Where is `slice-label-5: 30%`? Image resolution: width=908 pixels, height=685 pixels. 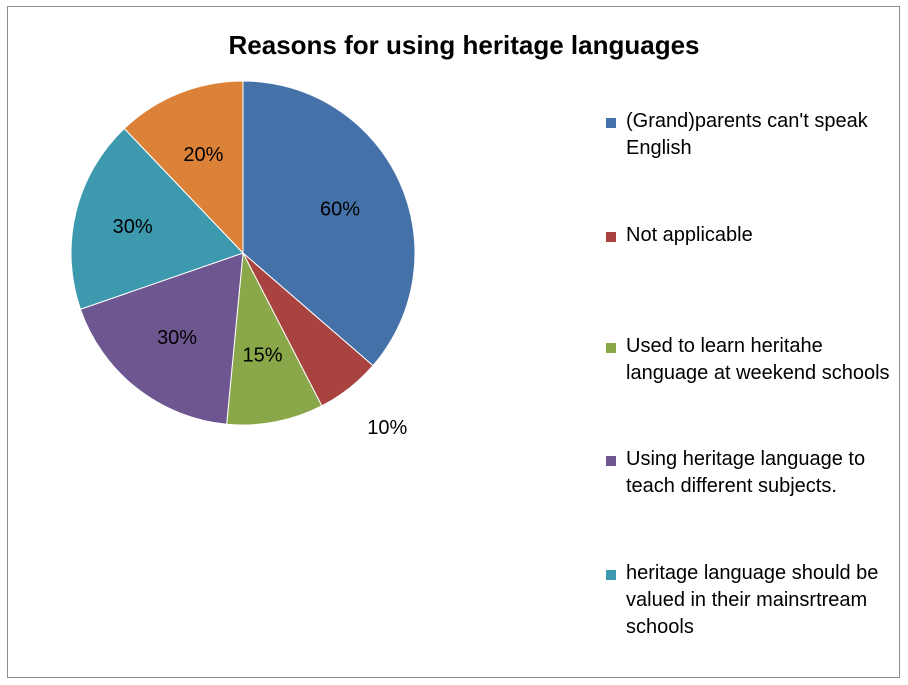
slice-label-5: 30% is located at coordinates (133, 227).